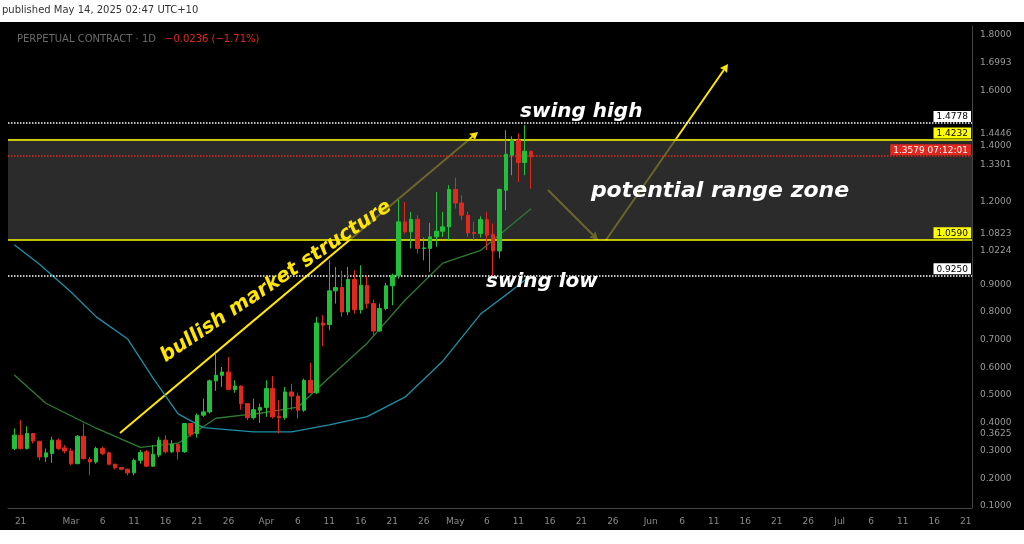 This screenshot has width=1024, height=544. I want to click on y-tick-label: 0.3000, so click(996, 449).